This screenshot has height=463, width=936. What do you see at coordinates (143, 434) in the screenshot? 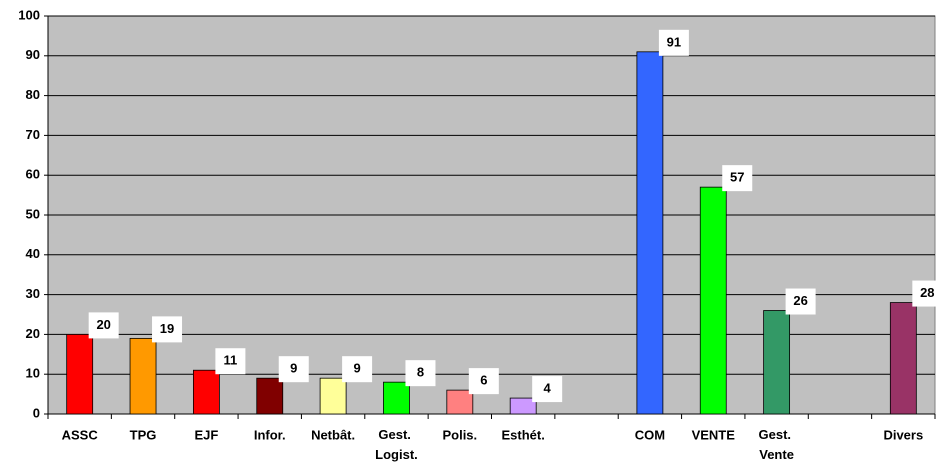
I see `x-tick-label: TPG` at bounding box center [143, 434].